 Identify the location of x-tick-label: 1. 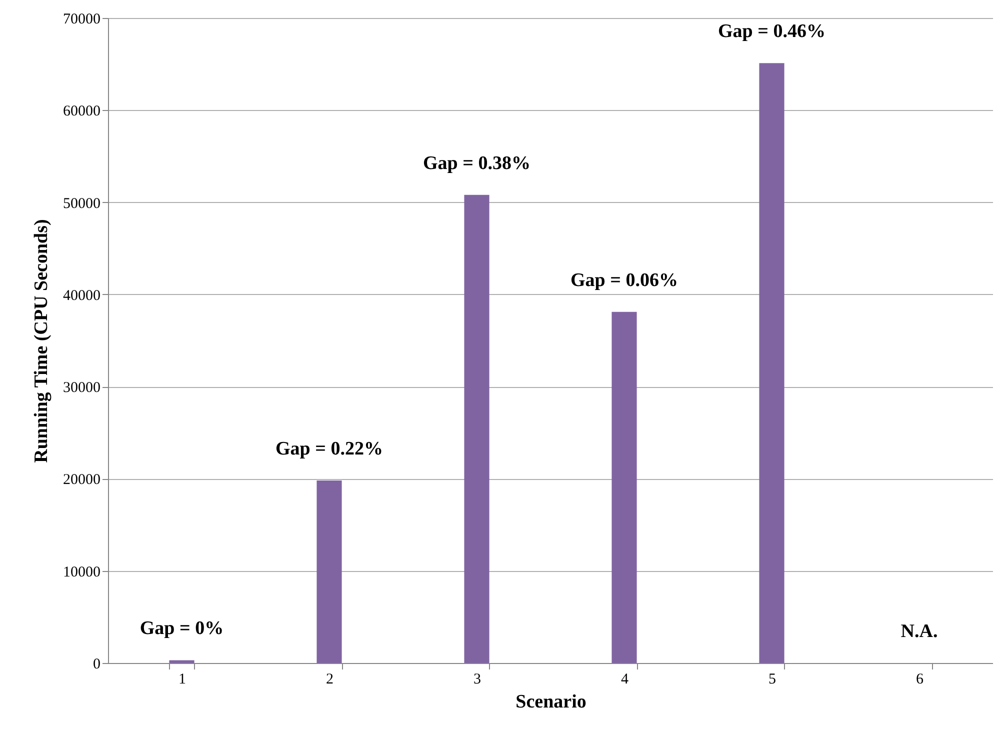
(182, 680).